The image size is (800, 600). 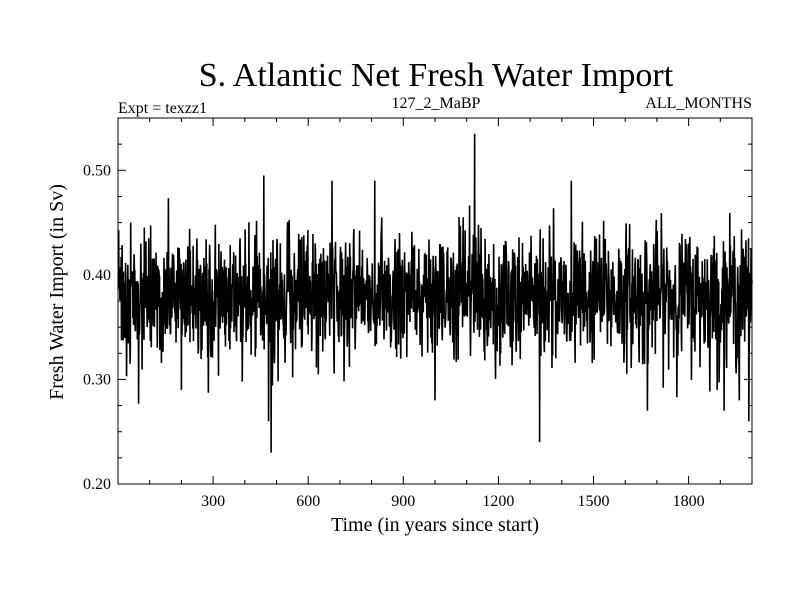 I want to click on y-tick-label: 0.40, so click(x=97, y=275).